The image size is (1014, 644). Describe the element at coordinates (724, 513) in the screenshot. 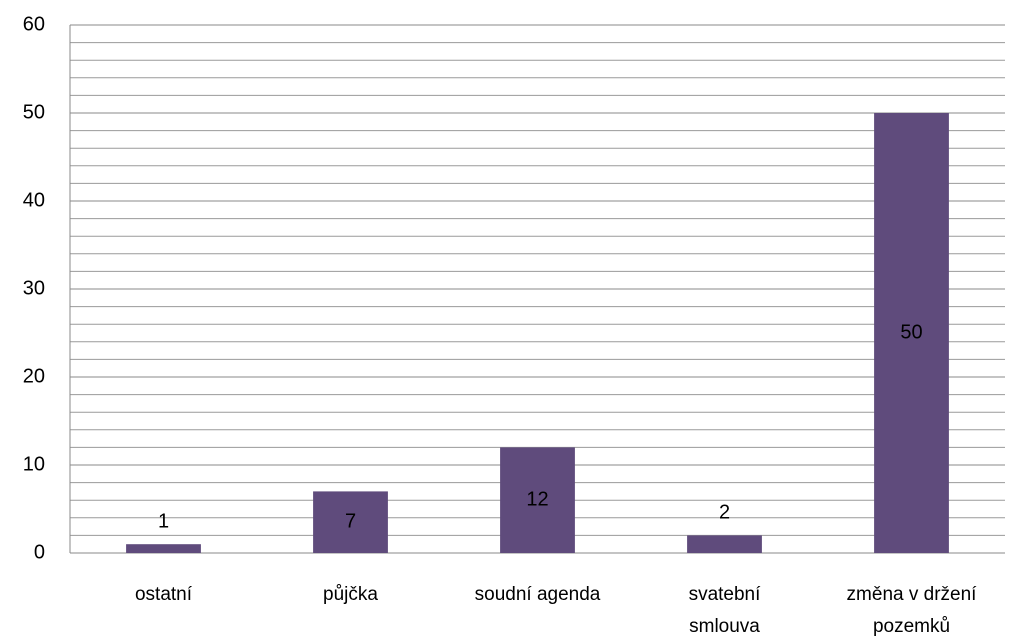

I see `data-label: 2` at that location.